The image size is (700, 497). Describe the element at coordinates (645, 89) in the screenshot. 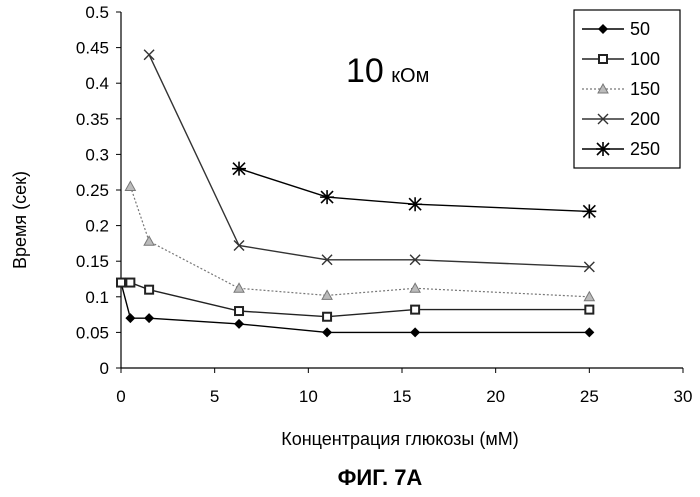

I see `legend-label: 150` at that location.